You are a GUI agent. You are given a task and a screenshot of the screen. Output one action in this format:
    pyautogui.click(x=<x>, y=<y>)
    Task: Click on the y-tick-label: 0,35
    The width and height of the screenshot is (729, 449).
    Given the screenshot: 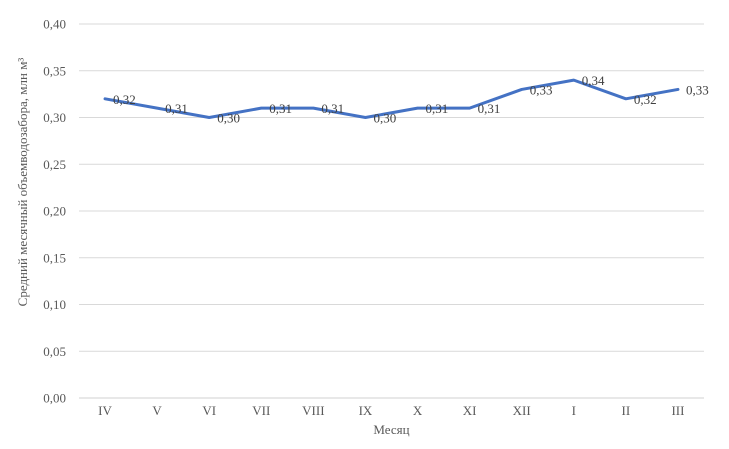 What is the action you would take?
    pyautogui.click(x=54, y=70)
    